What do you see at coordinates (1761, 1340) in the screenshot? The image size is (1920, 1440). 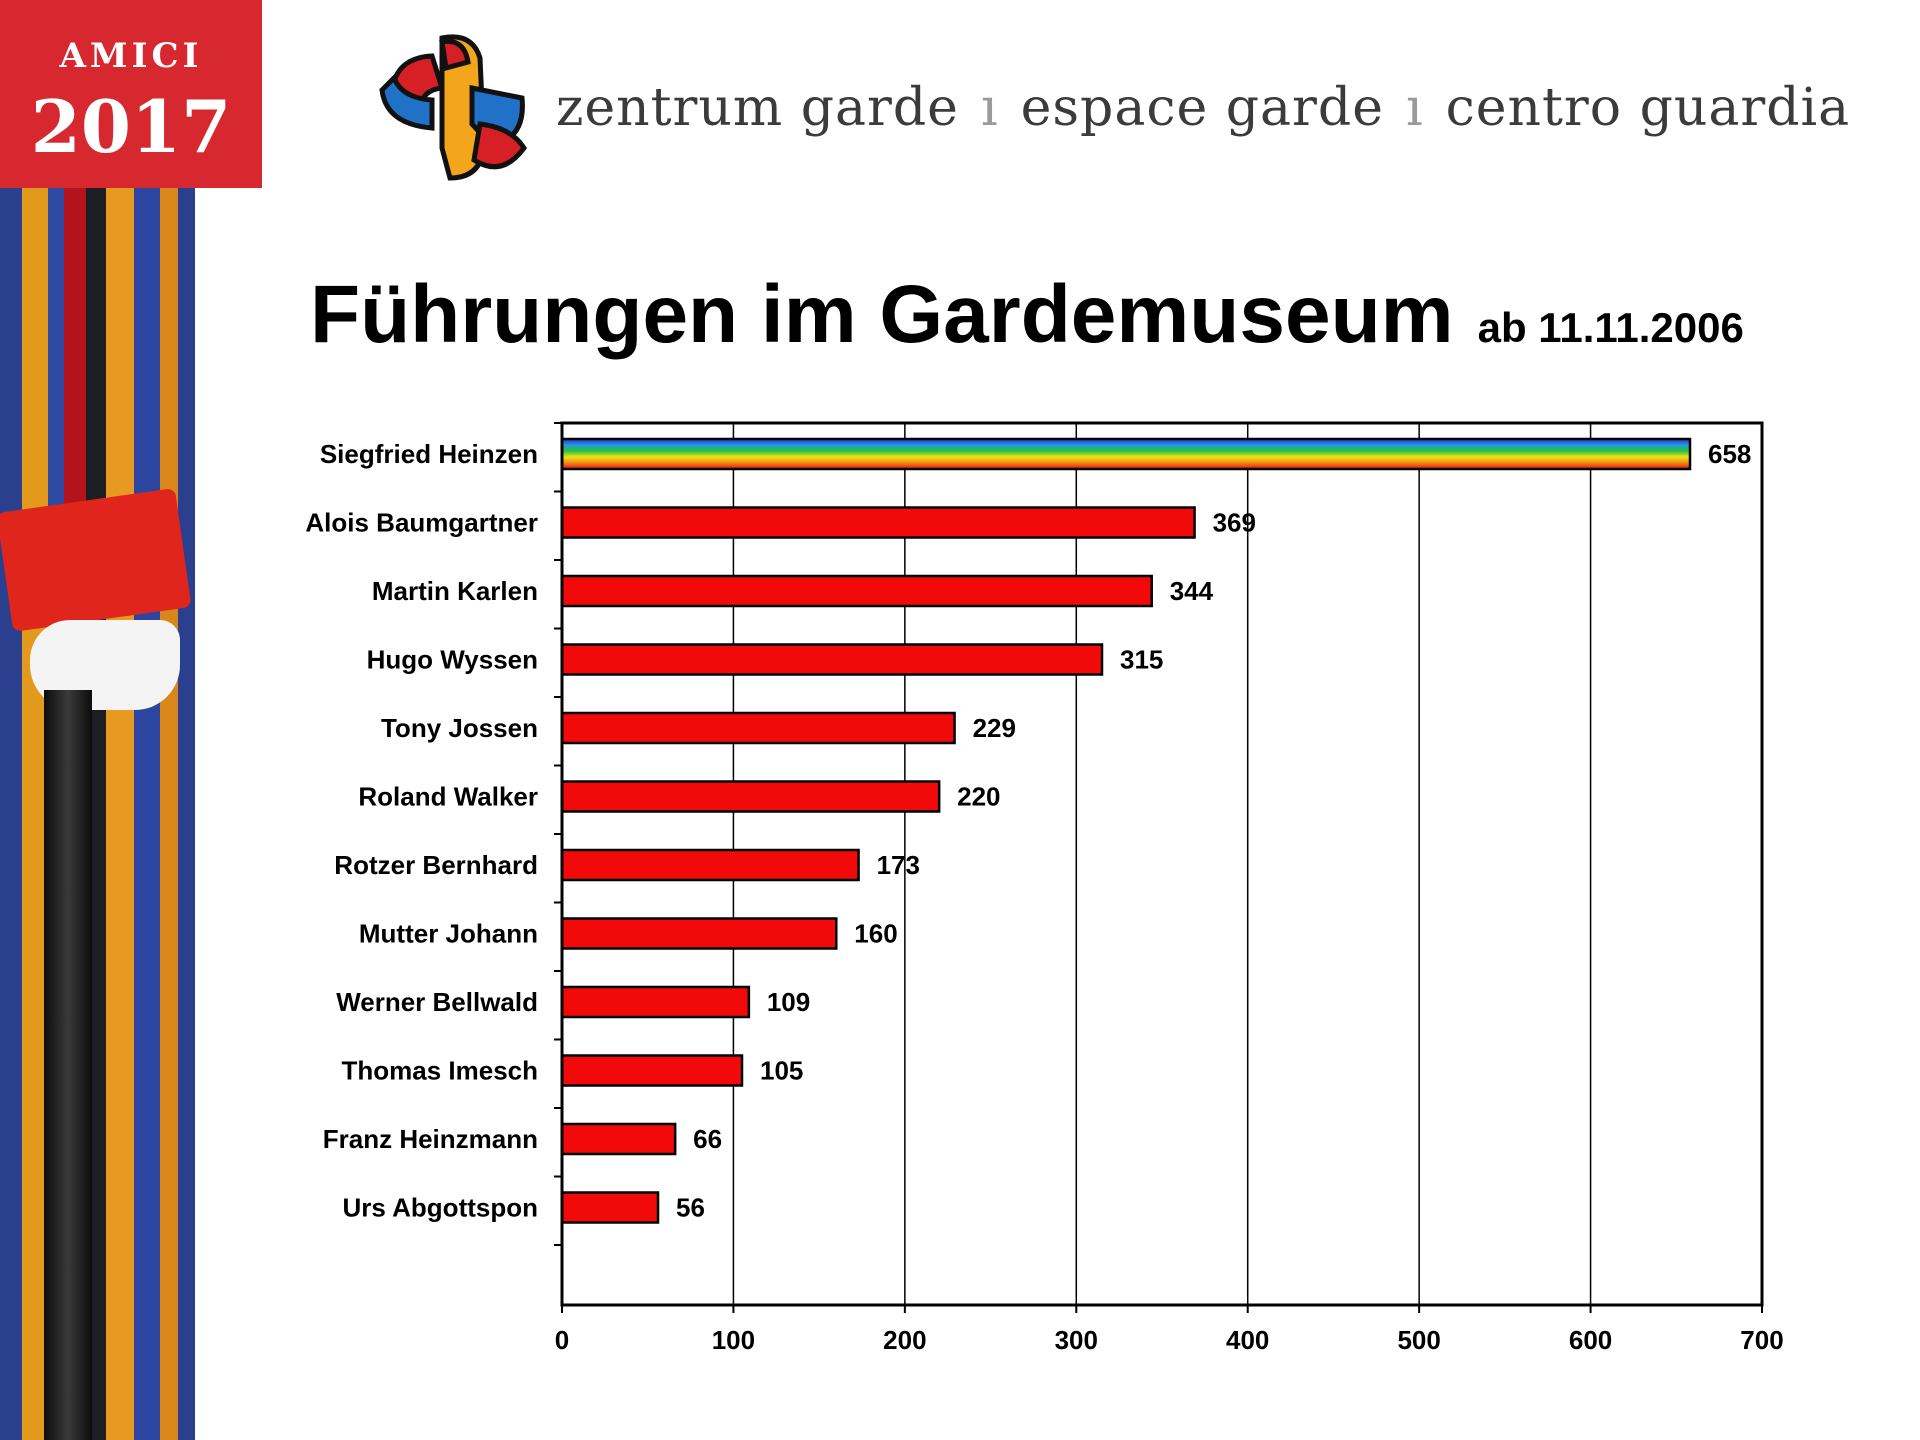 I see `x-tick-label: 700` at bounding box center [1761, 1340].